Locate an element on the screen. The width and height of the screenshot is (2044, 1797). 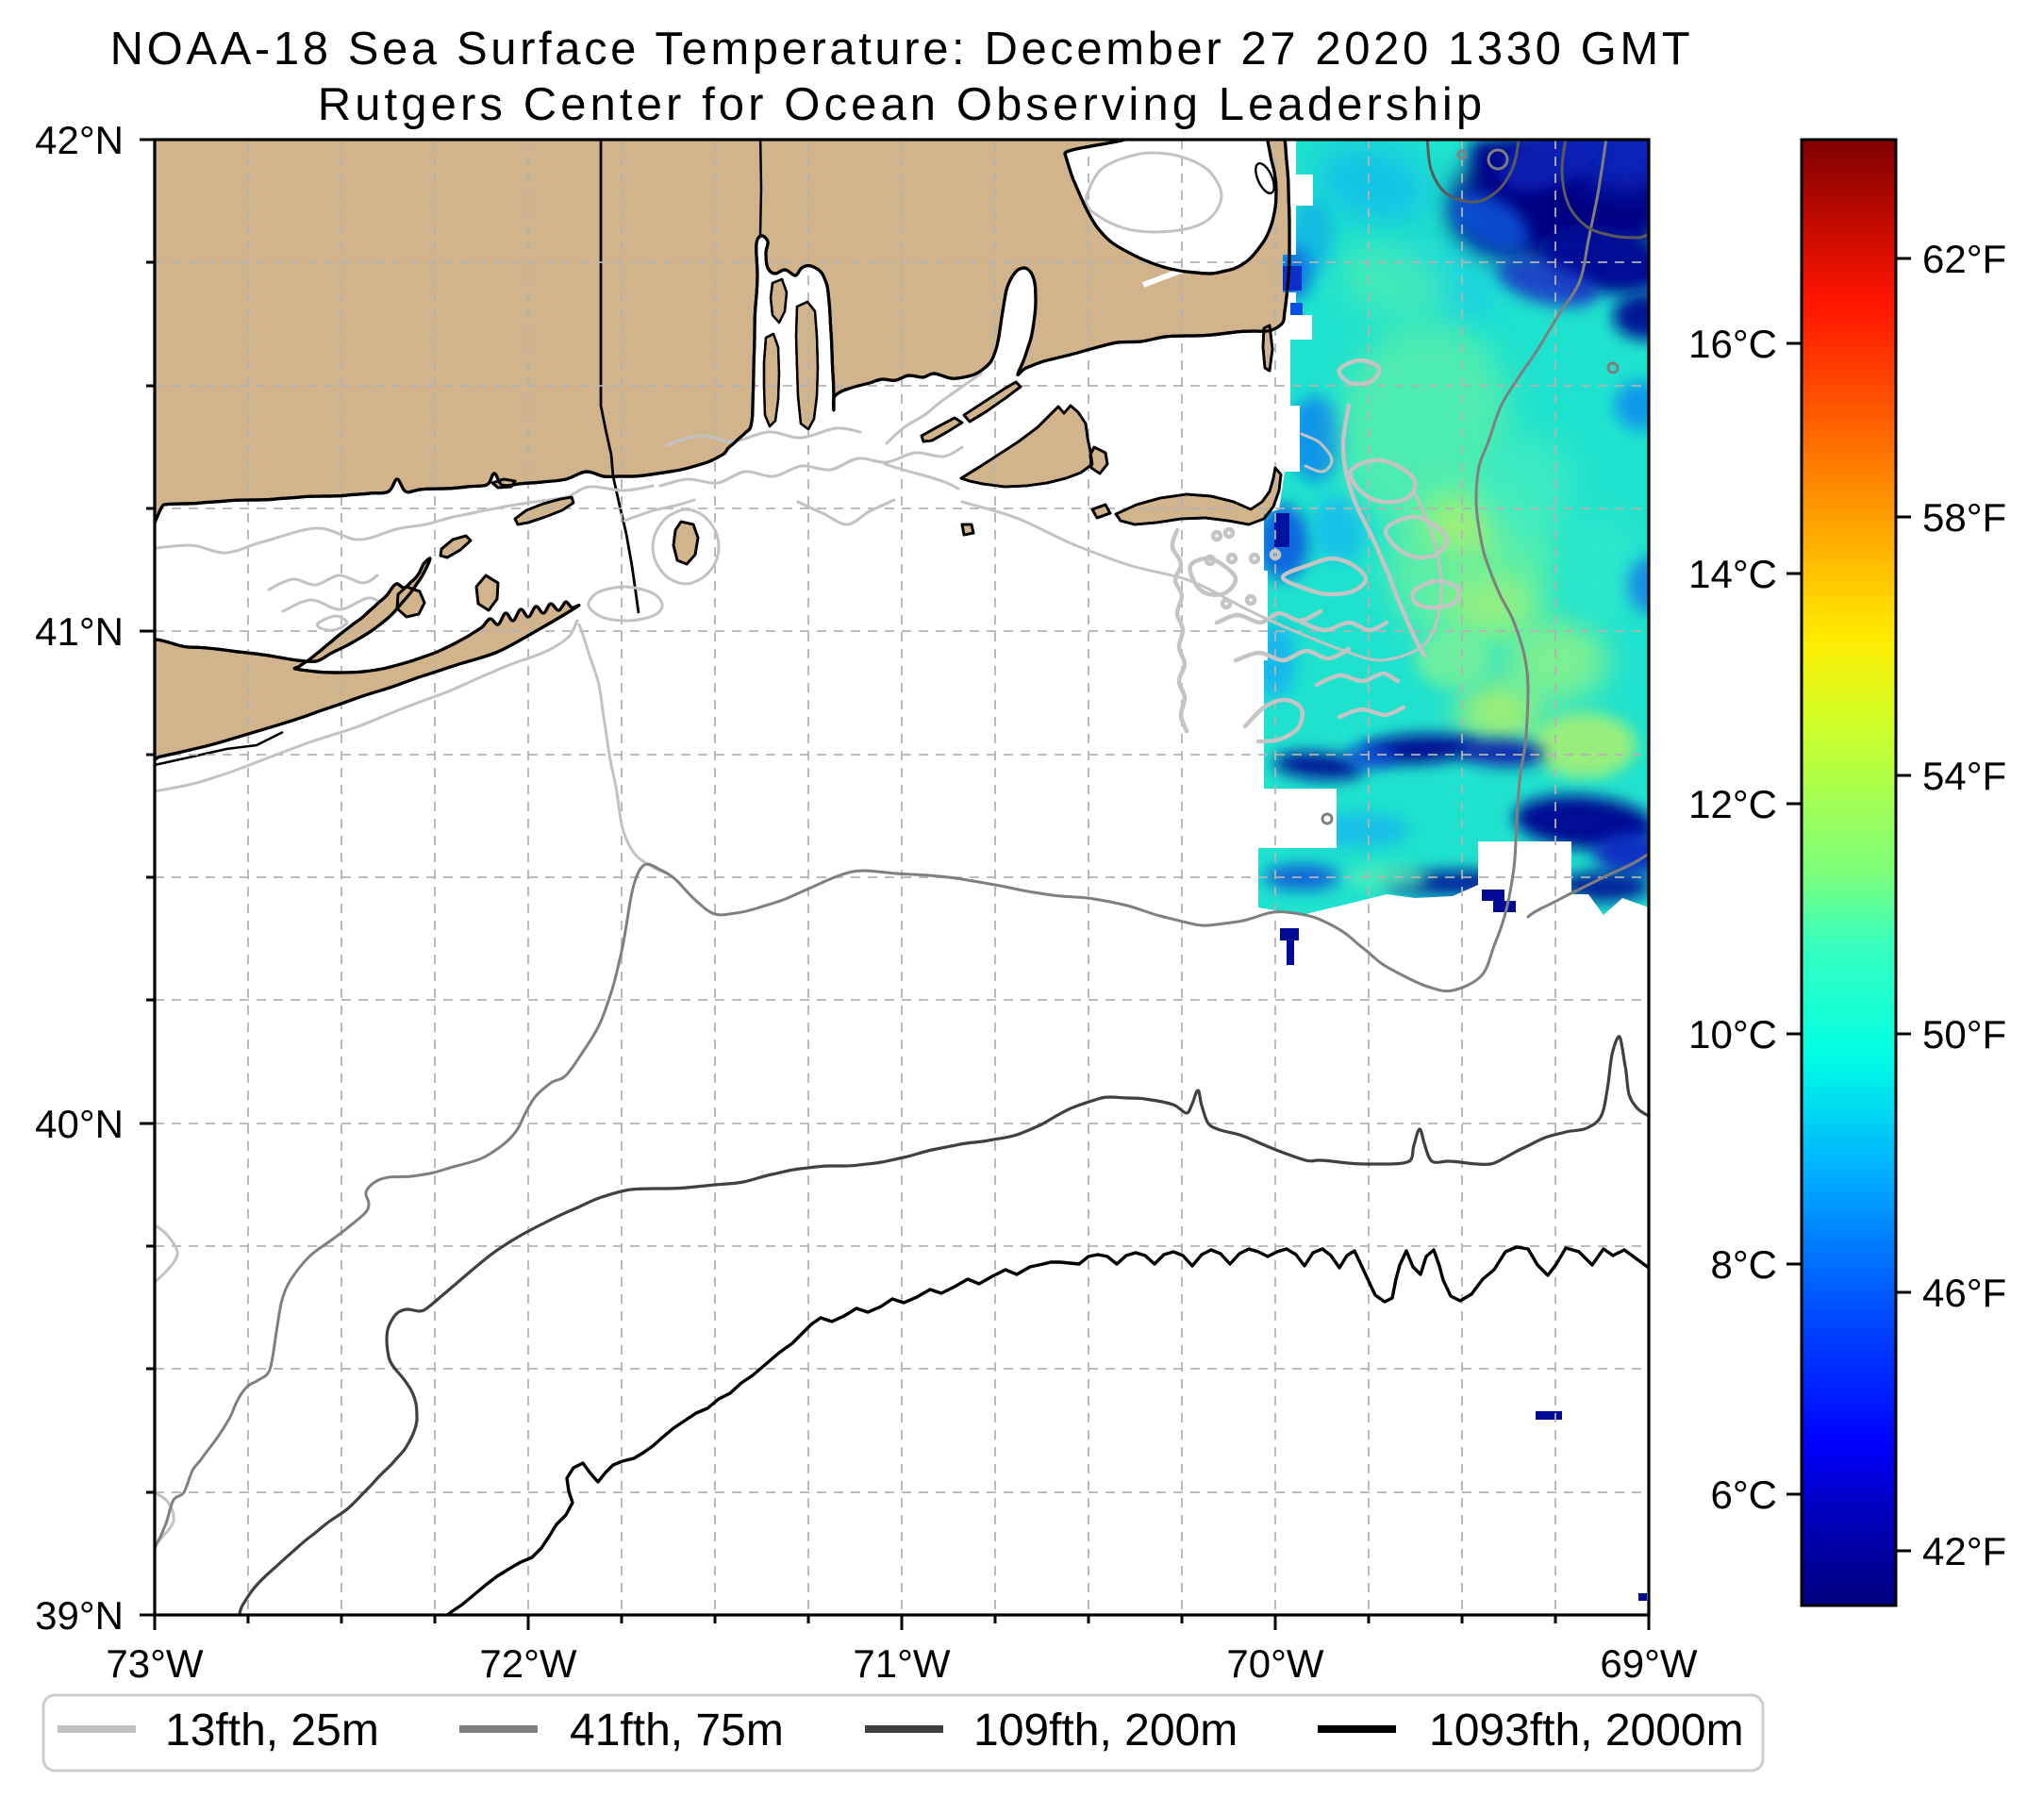
svg-text: 42°F is located at coordinates (1964, 1551).